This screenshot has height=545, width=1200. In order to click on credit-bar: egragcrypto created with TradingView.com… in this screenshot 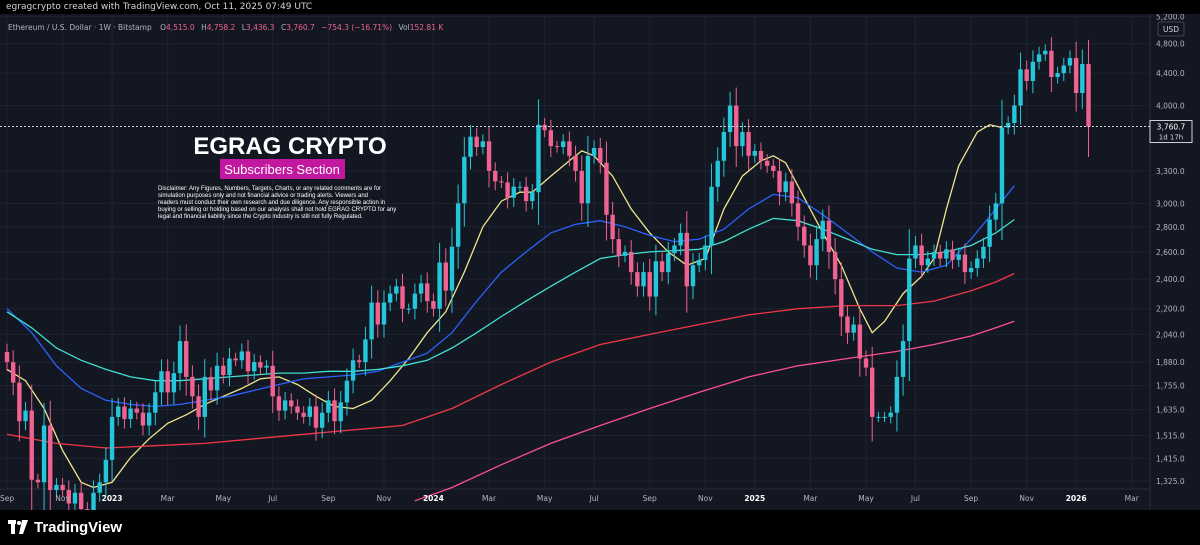, I will do `click(600, 7)`.